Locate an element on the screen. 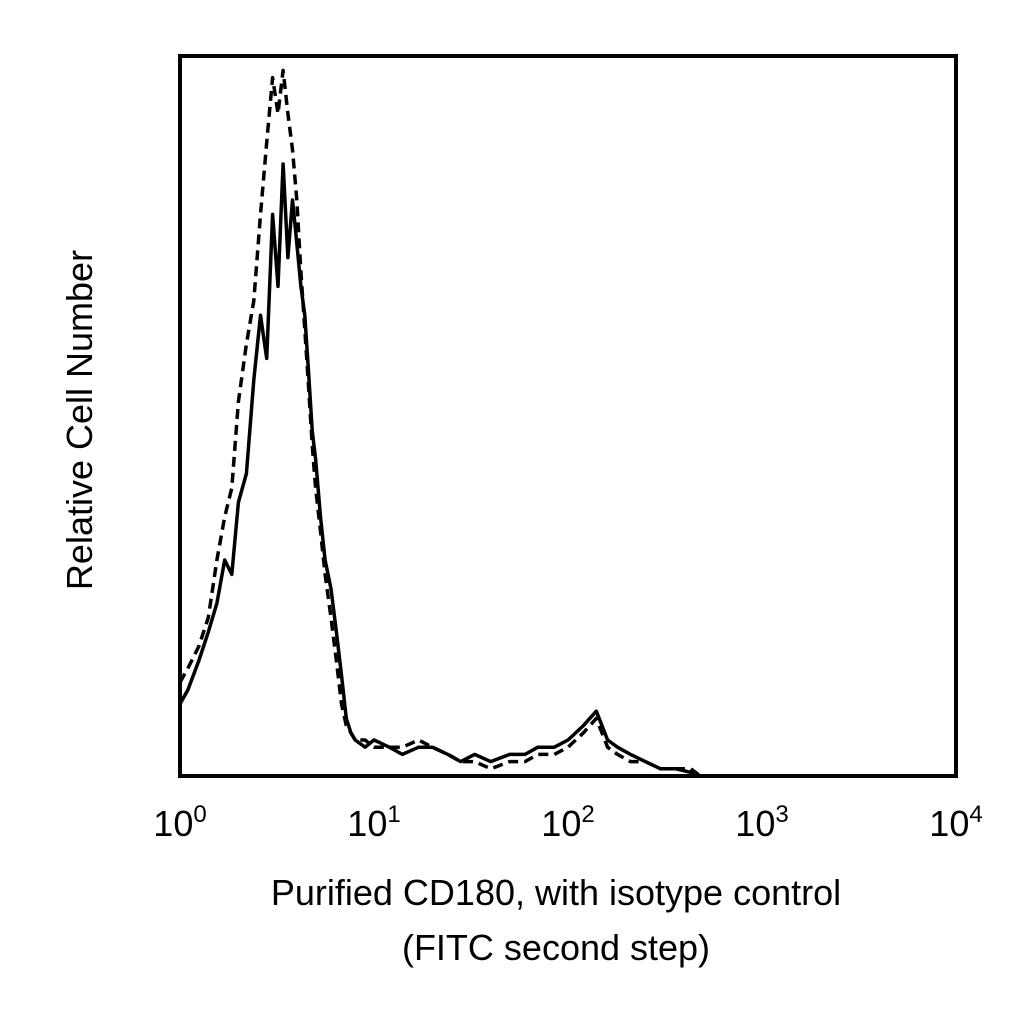 The image size is (1024, 1024). x-tick-label: 10³ is located at coordinates (761, 822).